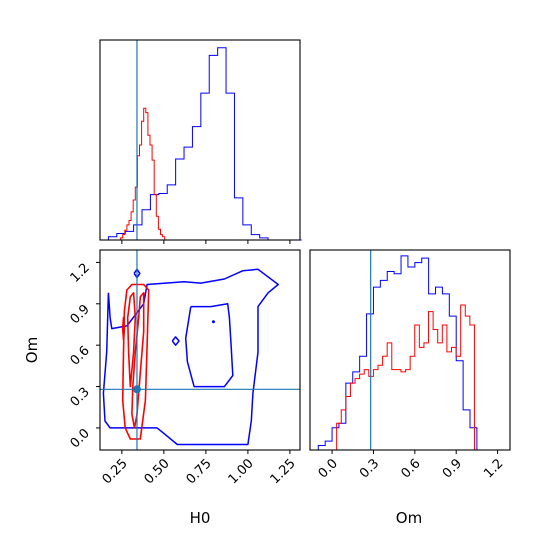  I want to click on h0-tick-label: 0.75, so click(199, 471).